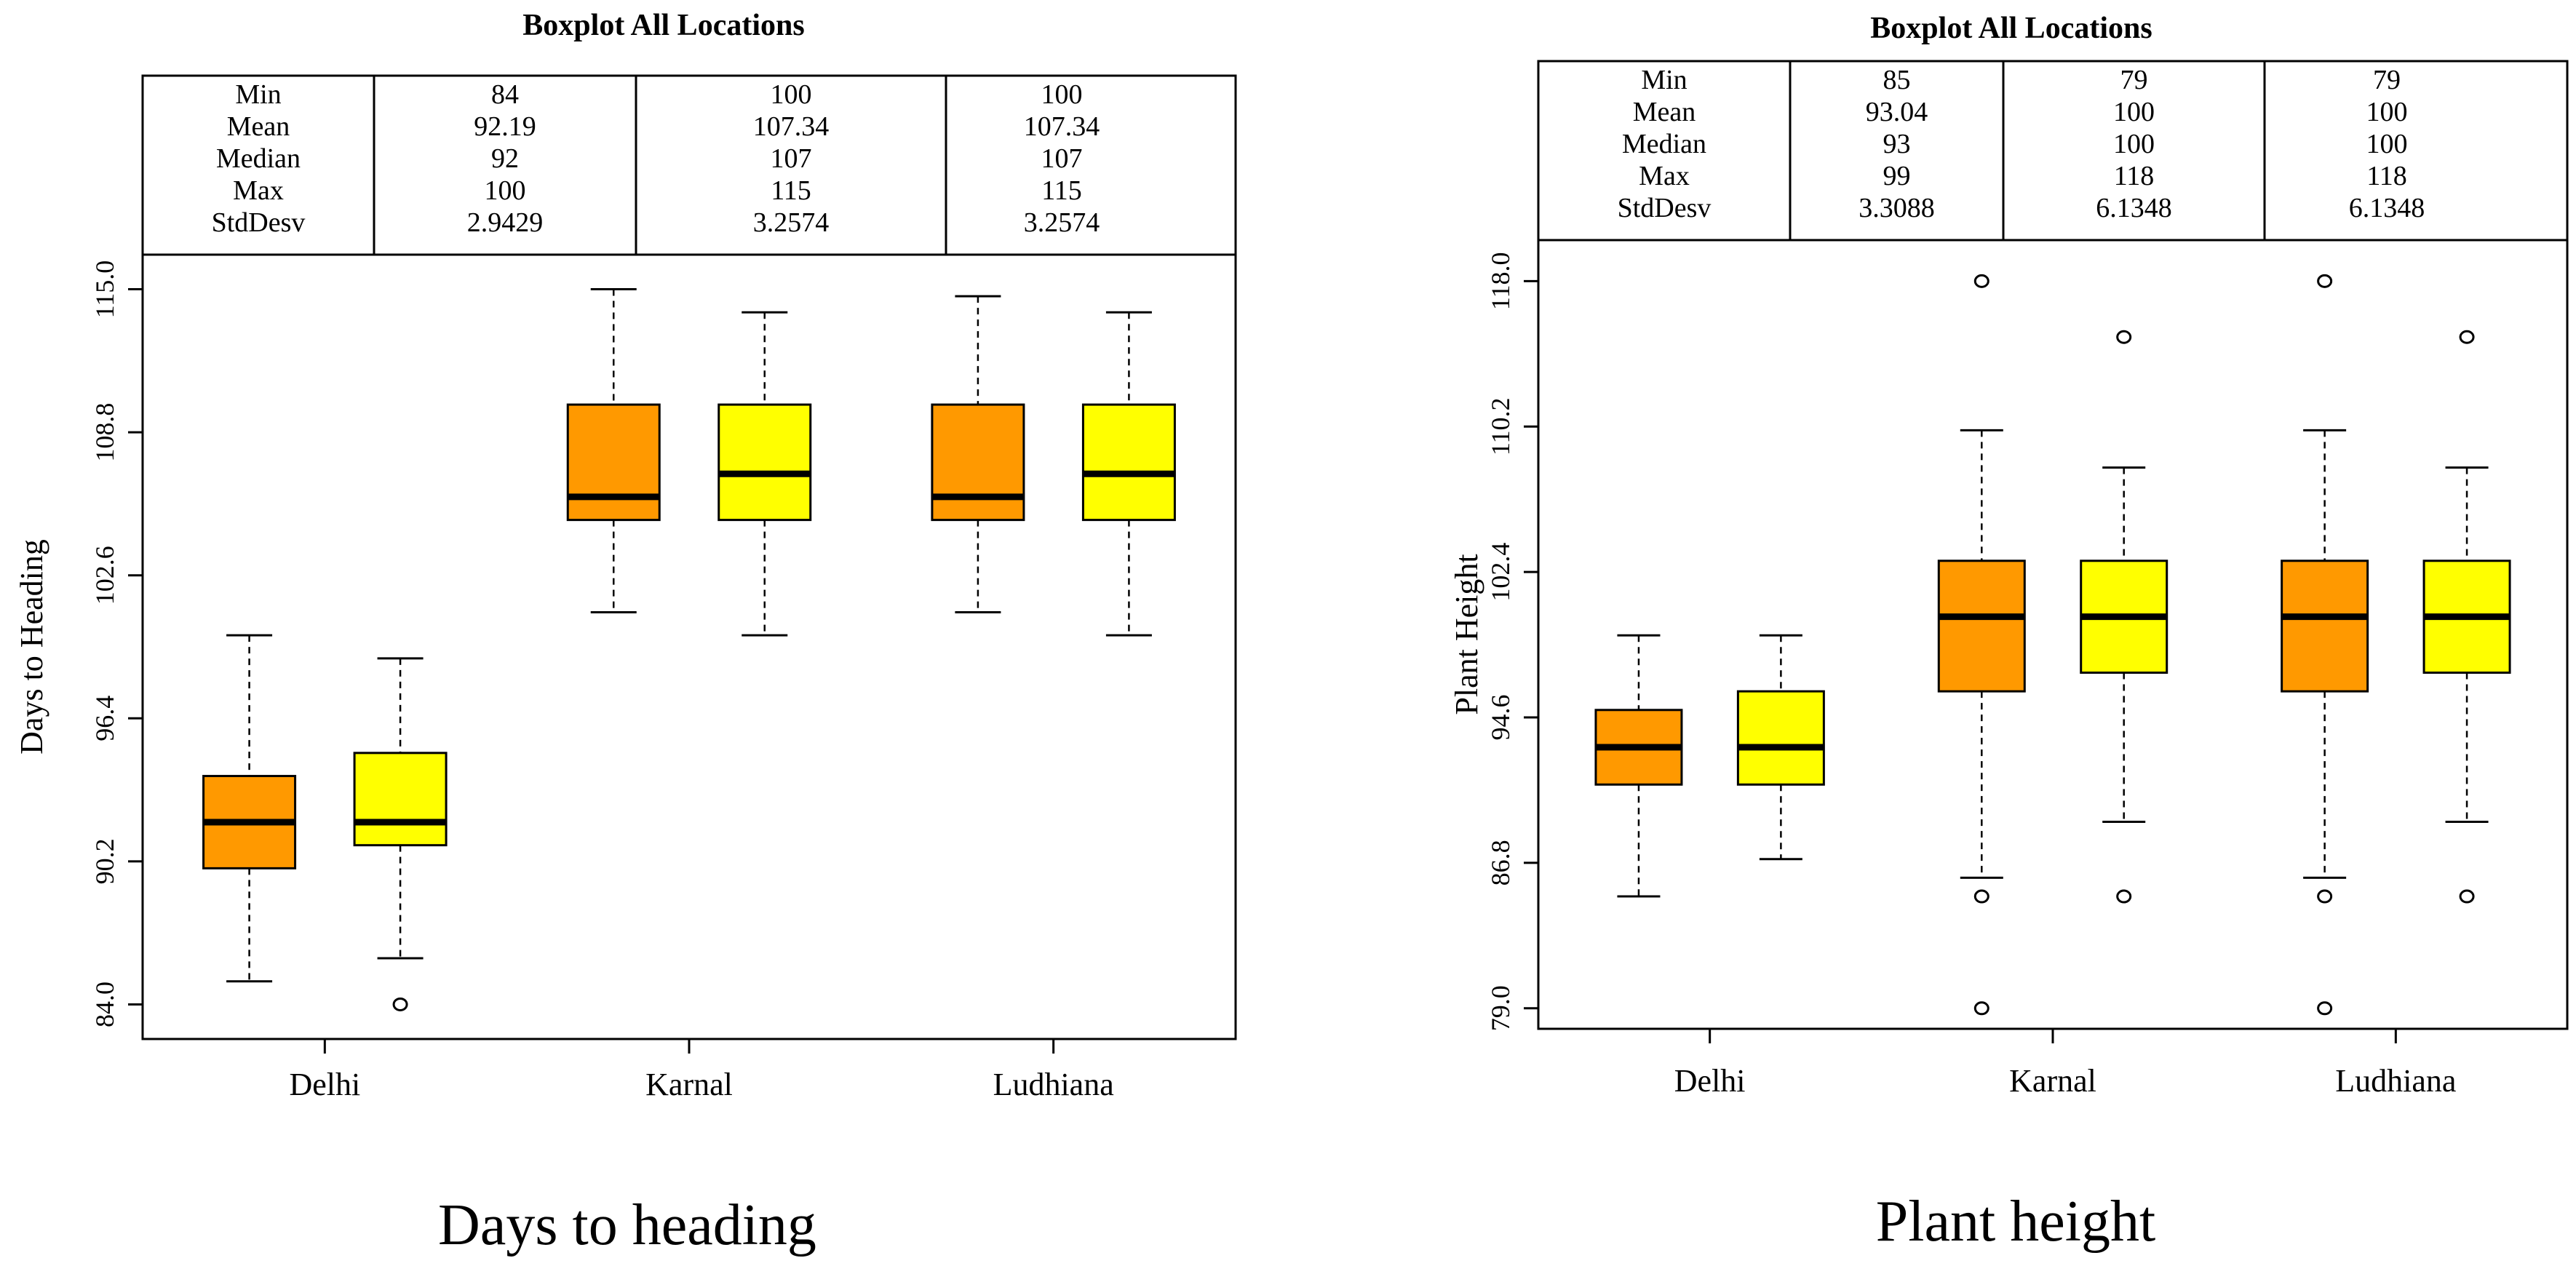 The image size is (2576, 1266). What do you see at coordinates (1897, 112) in the screenshot?
I see `stats-value: 93.04` at bounding box center [1897, 112].